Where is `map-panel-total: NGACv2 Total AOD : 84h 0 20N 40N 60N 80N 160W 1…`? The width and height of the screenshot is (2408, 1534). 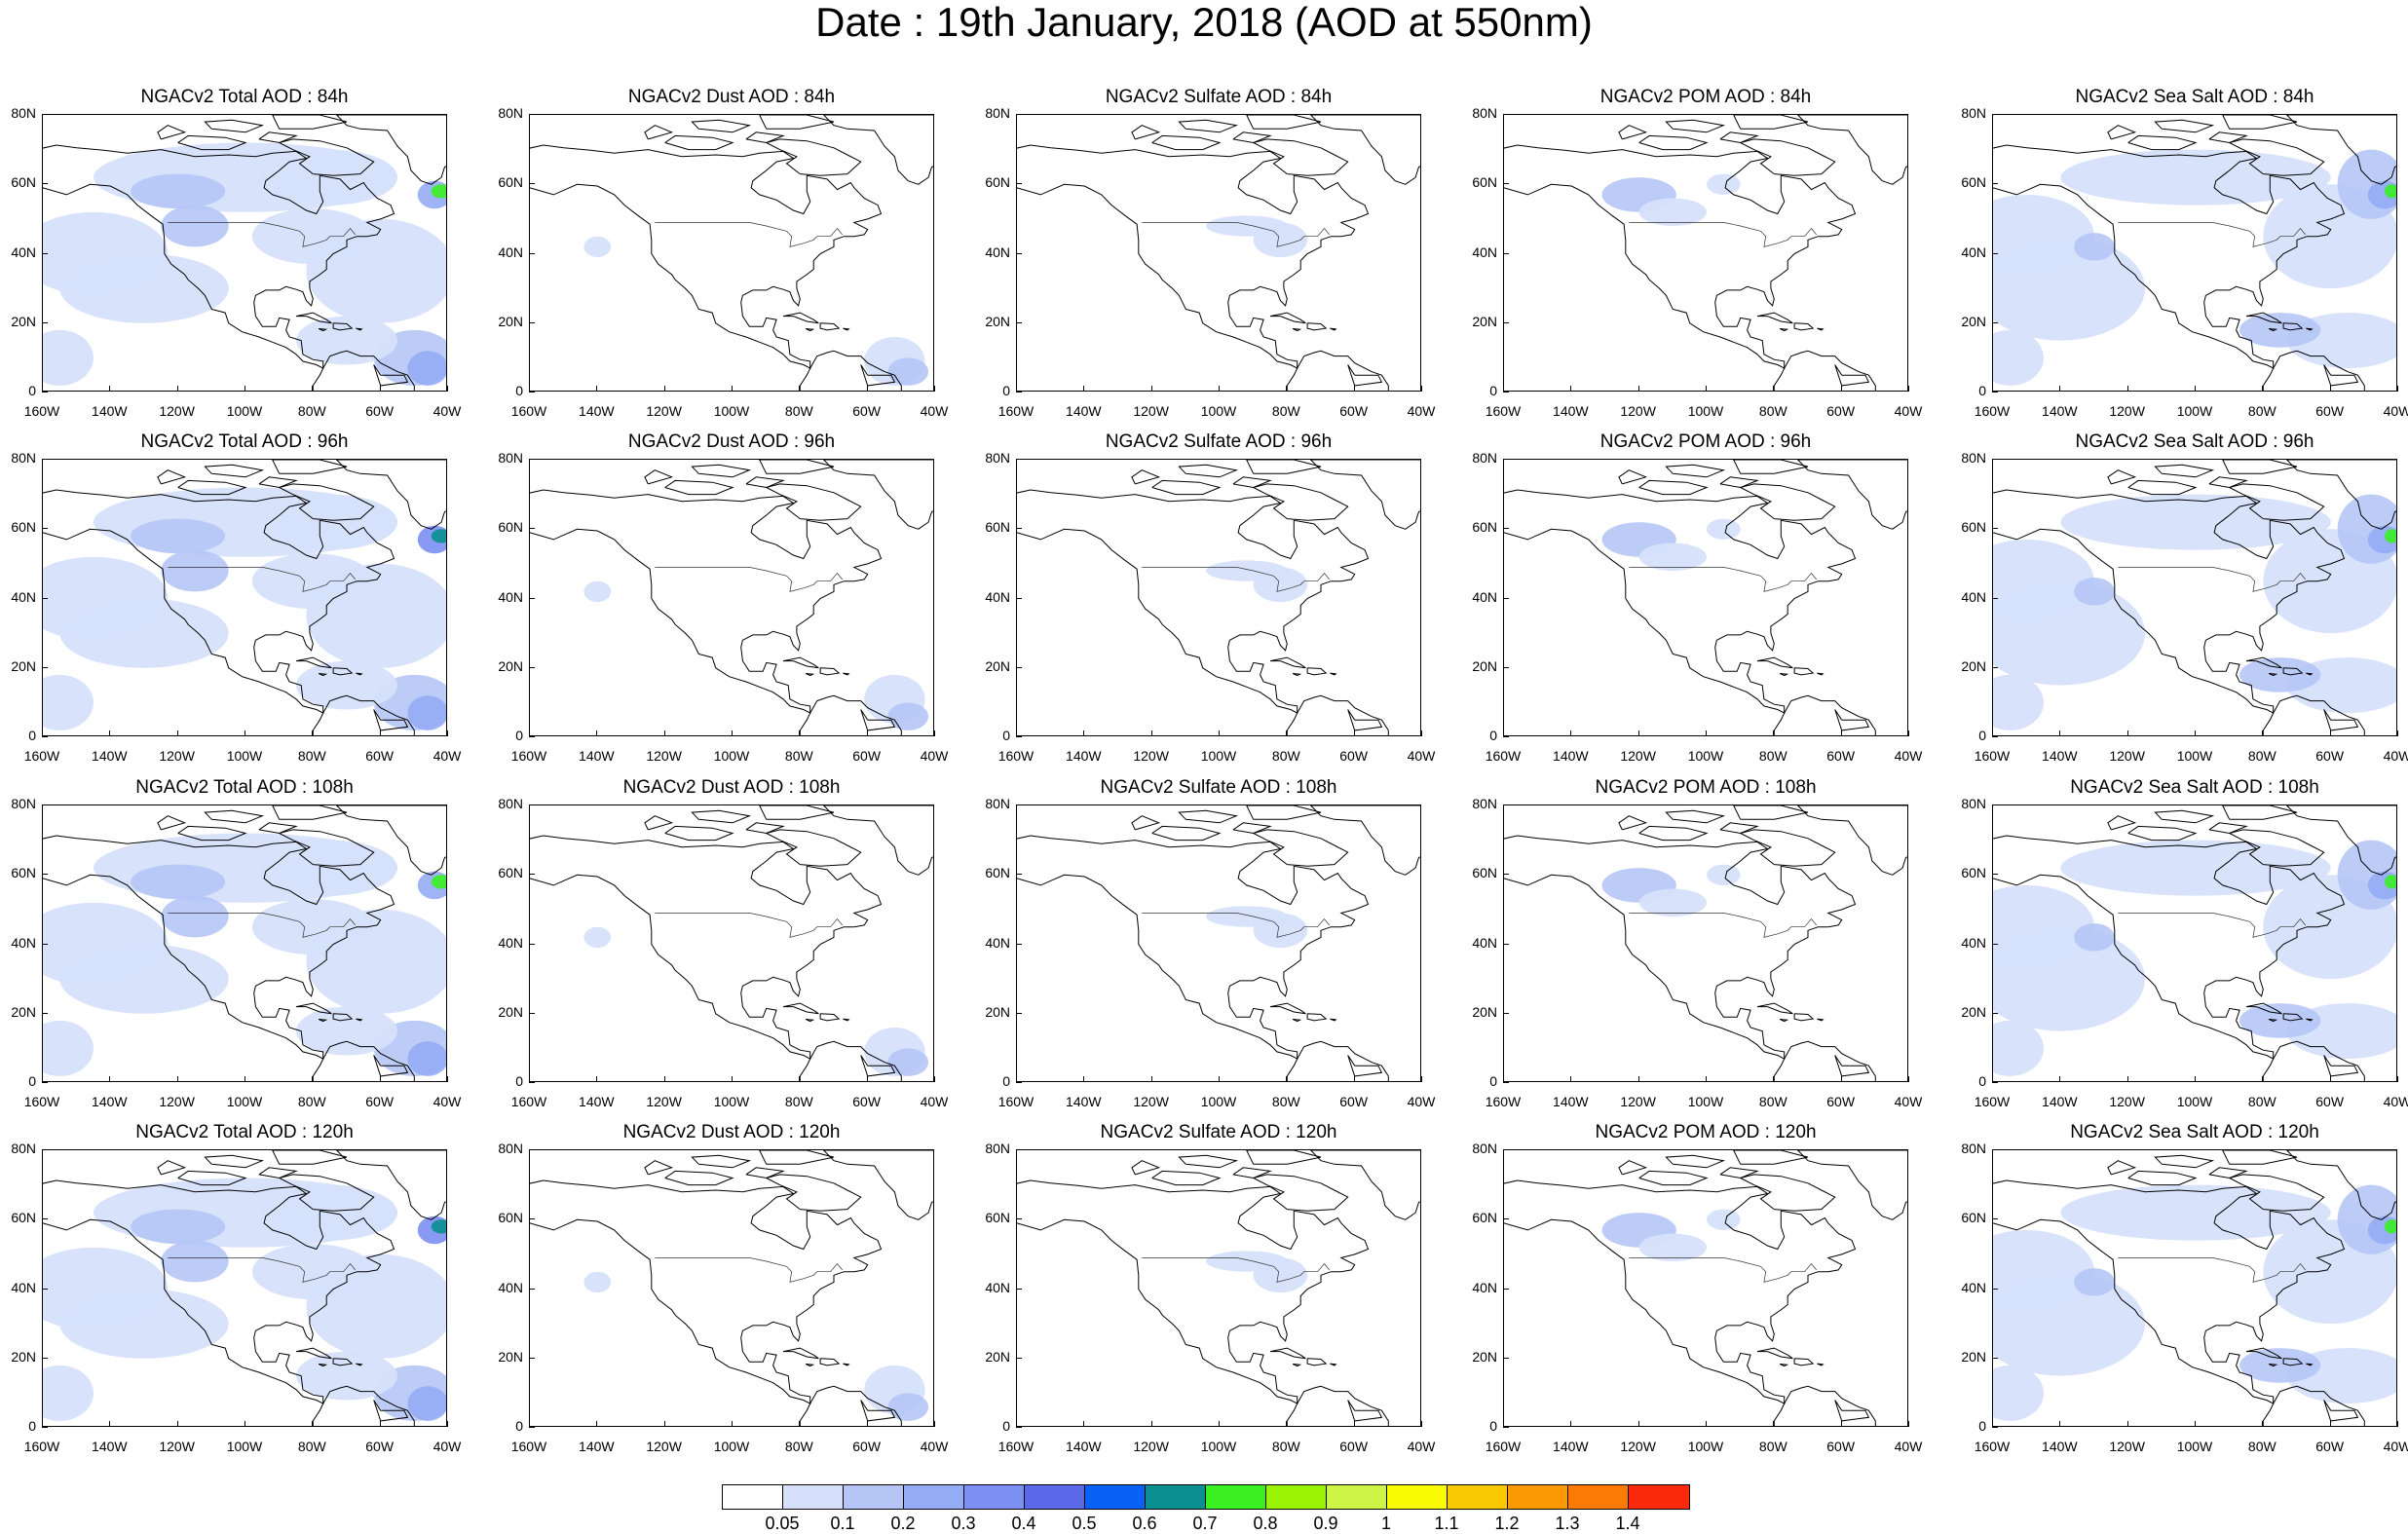 map-panel-total: NGACv2 Total AOD : 84h 0 20N 40N 60N 80N 160W 1… is located at coordinates (236, 253).